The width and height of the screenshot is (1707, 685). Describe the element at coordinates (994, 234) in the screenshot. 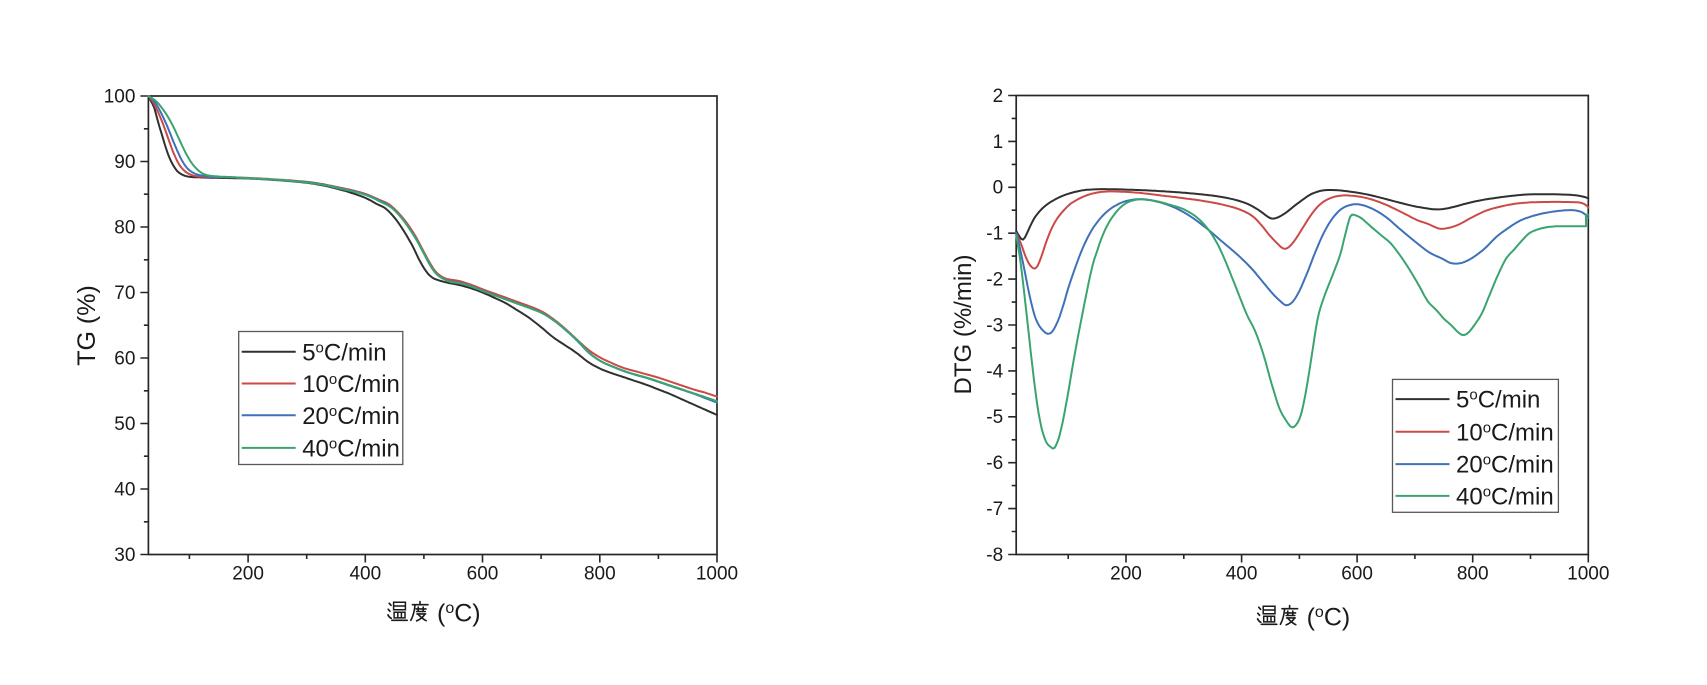

I see `svg-text: -1` at that location.